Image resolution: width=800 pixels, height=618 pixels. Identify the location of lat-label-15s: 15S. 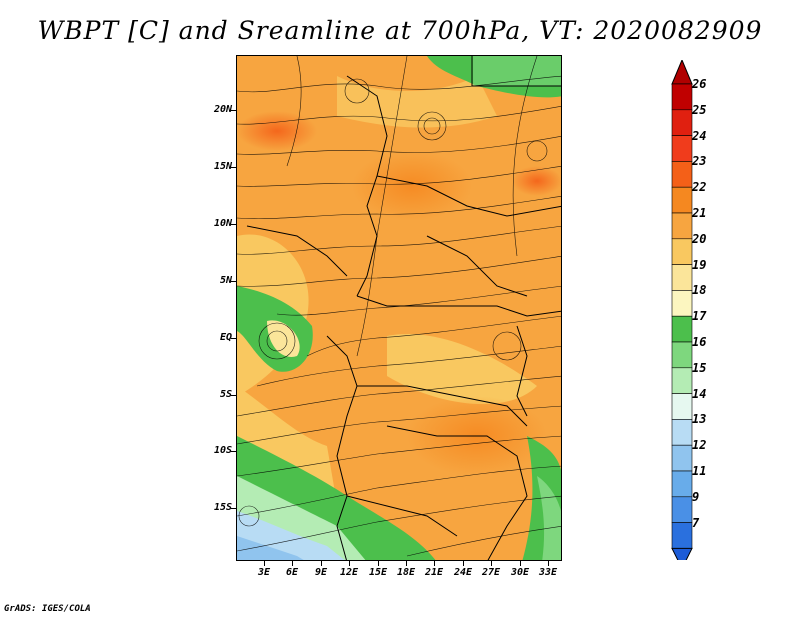
(222, 507).